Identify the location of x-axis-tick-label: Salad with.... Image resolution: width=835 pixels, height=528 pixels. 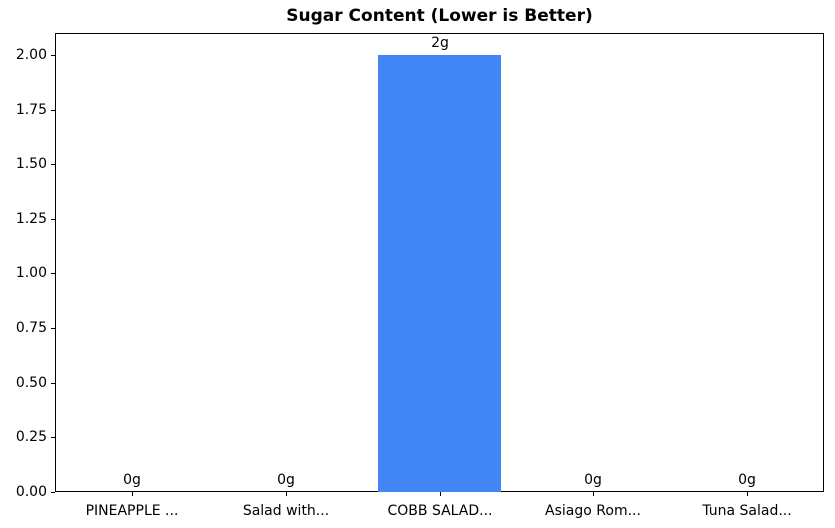
(286, 511).